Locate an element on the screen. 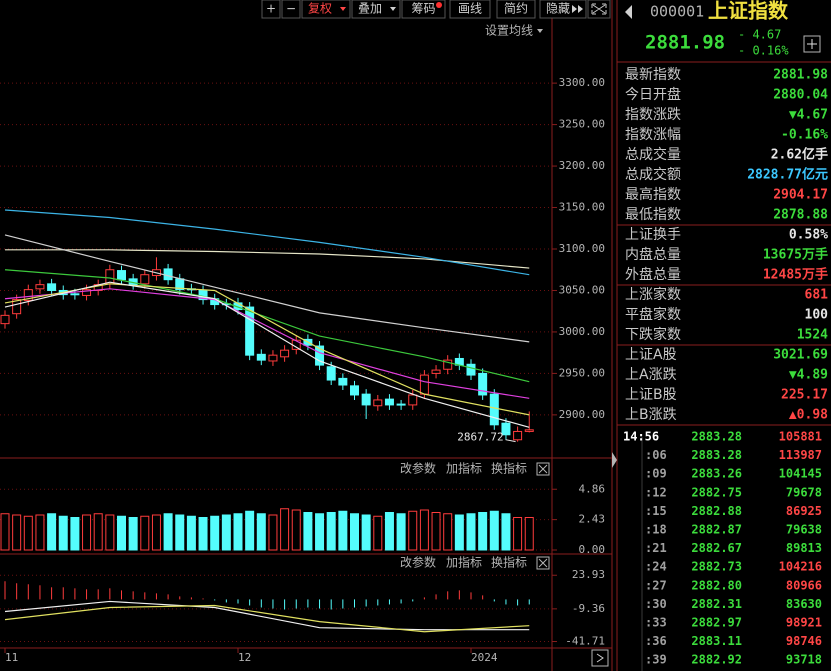 Image resolution: width=831 pixels, height=671 pixels. tick-time: :09 is located at coordinates (656, 474).